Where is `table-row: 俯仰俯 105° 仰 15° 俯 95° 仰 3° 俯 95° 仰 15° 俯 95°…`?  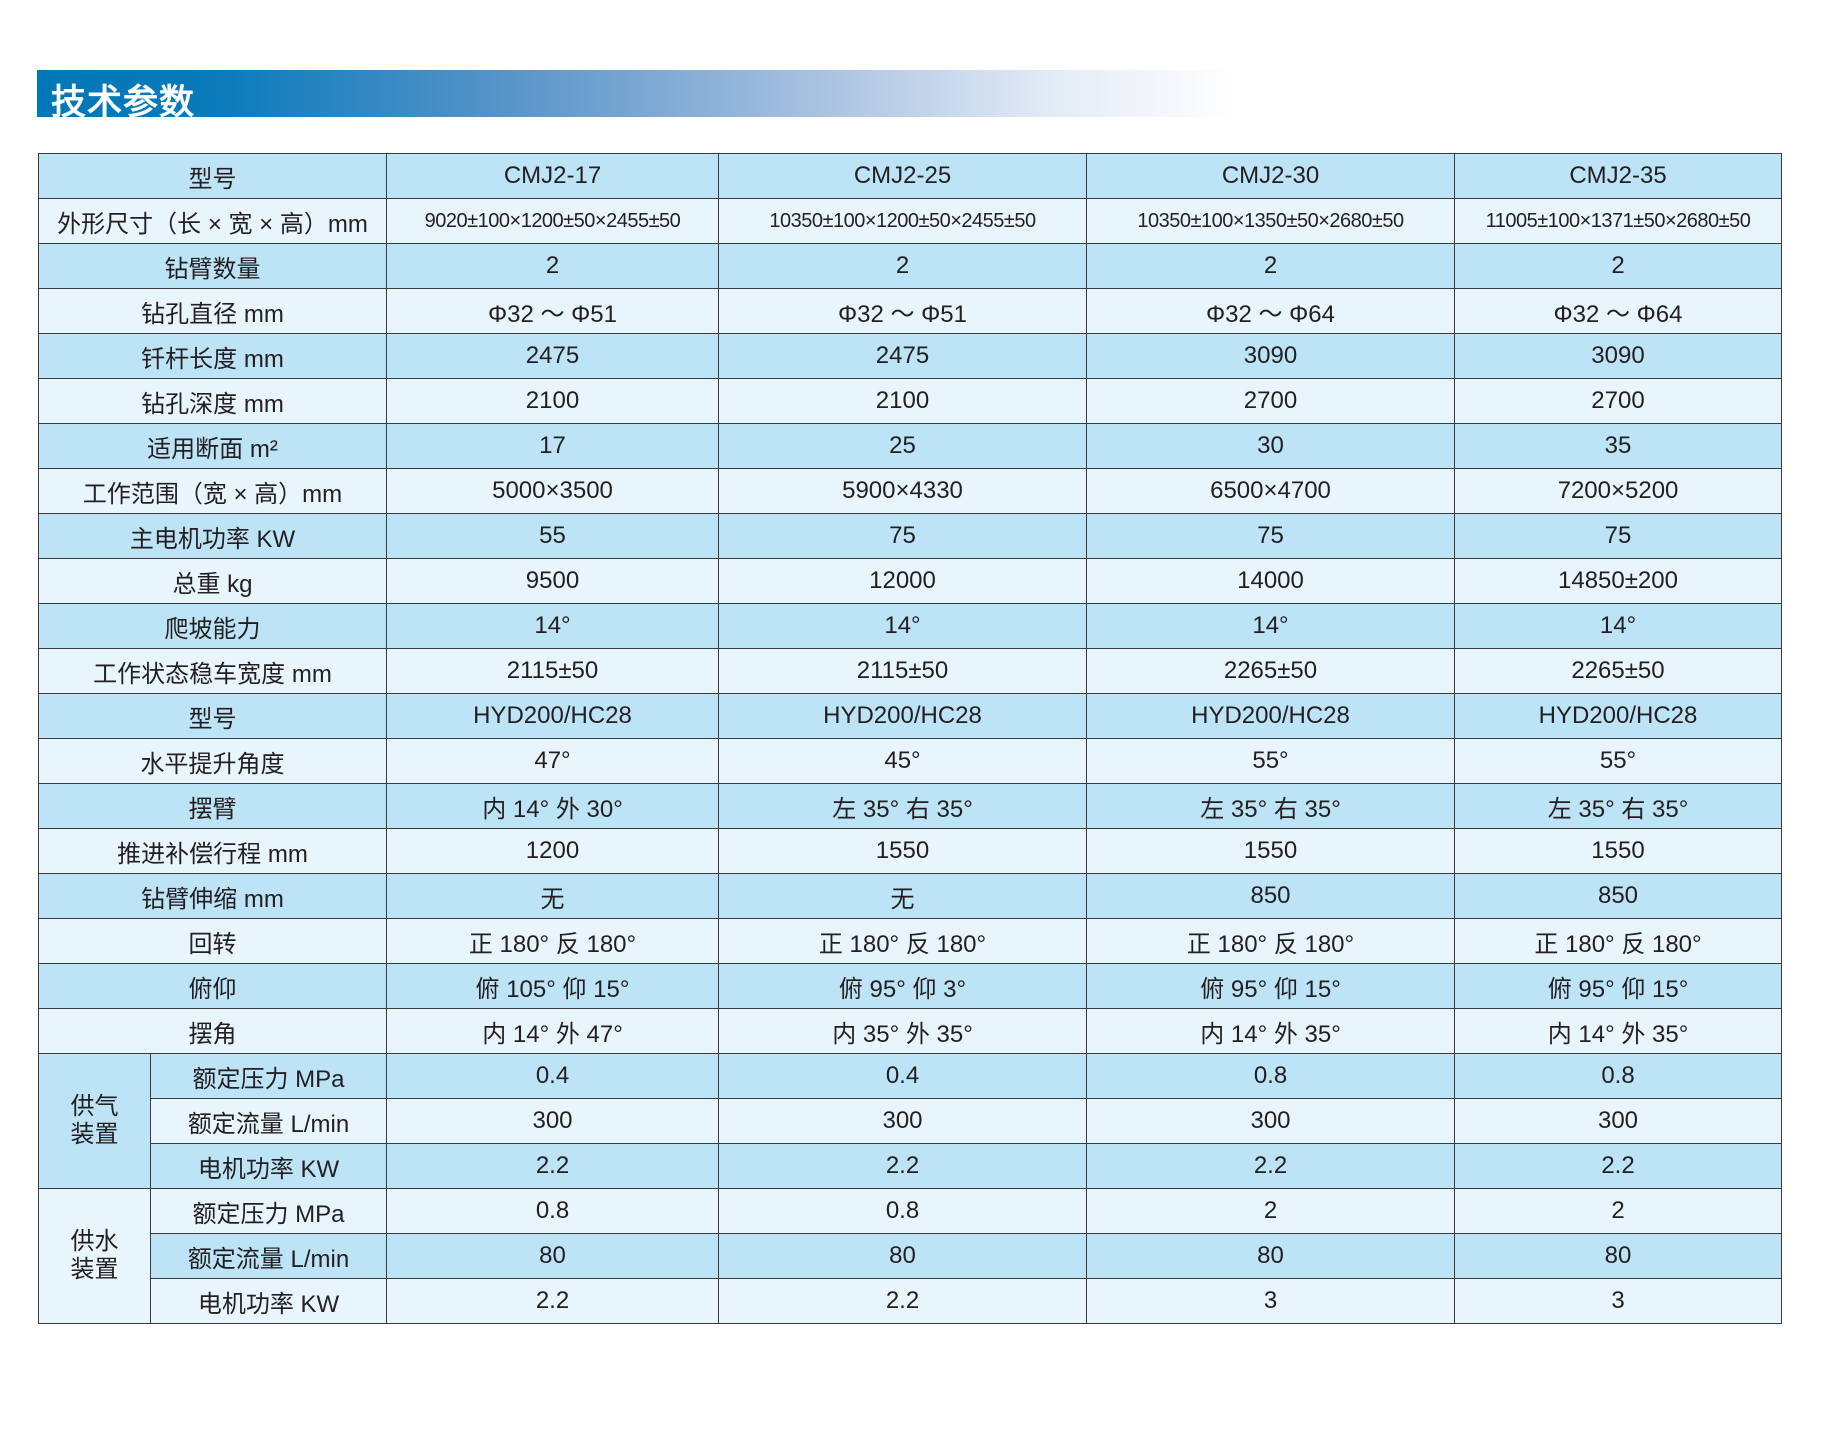
table-row: 俯仰俯 105° 仰 15° 俯 95° 仰 3° 俯 95° 仰 15° 俯 95°… is located at coordinates (910, 986).